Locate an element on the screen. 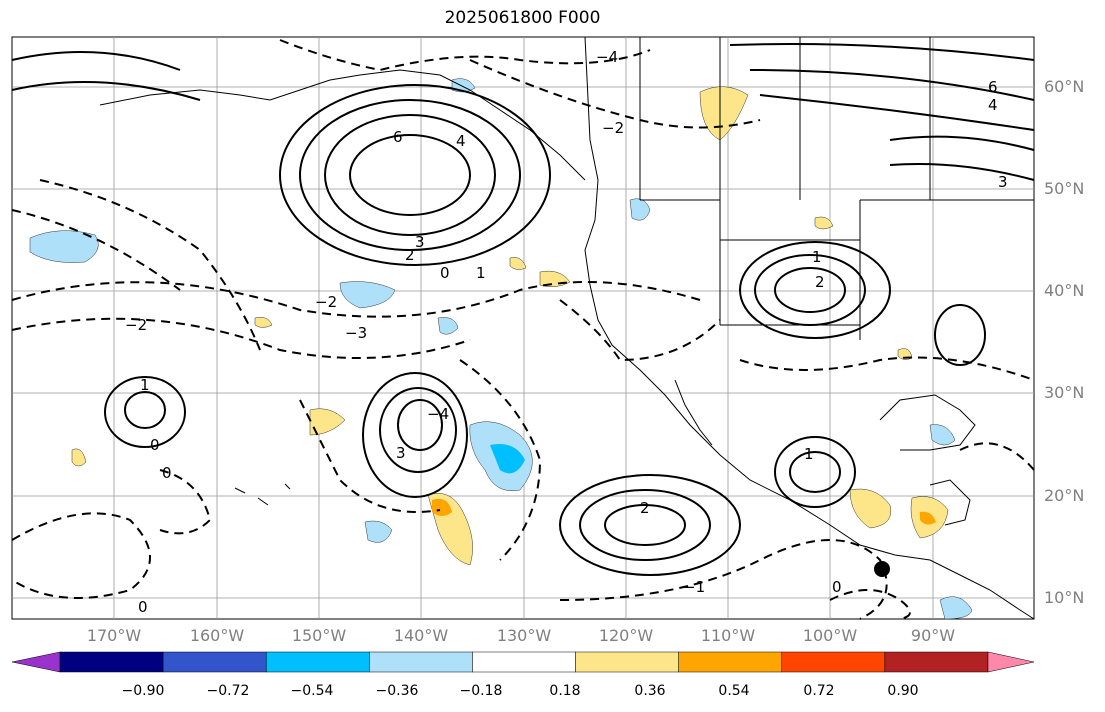 This screenshot has width=1105, height=712. map-title: 2025061800 F000 is located at coordinates (522, 18).